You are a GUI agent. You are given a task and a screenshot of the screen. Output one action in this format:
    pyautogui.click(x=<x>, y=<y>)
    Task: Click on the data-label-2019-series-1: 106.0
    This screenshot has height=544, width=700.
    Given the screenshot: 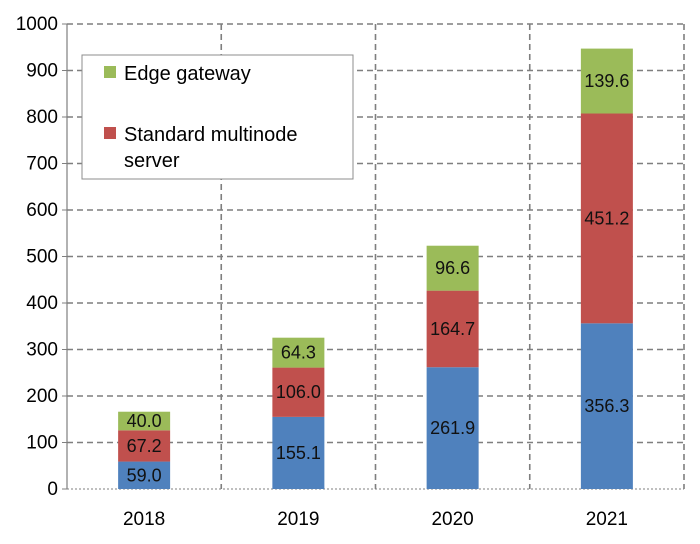 What is the action you would take?
    pyautogui.click(x=298, y=392)
    